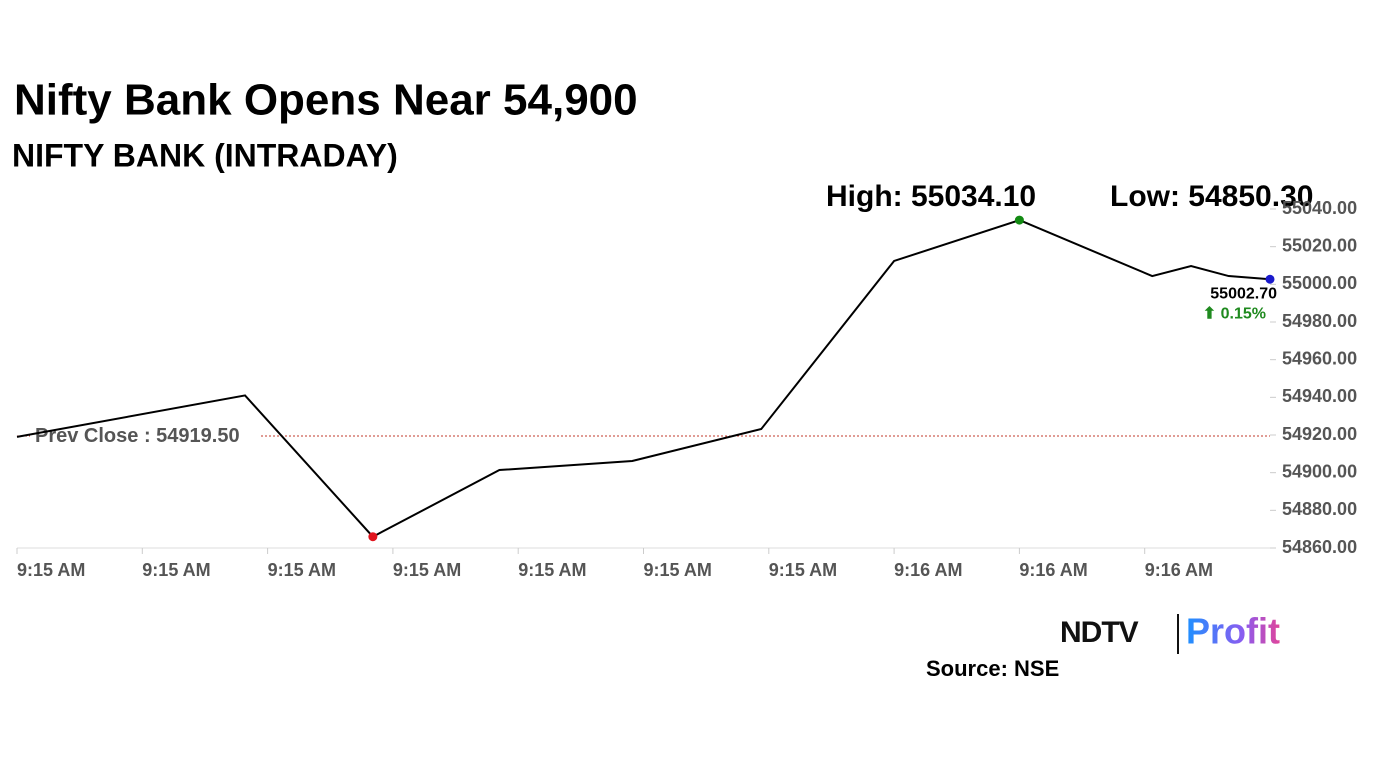 The height and width of the screenshot is (777, 1382). I want to click on y-tick-label: 54980.00, so click(1319, 321).